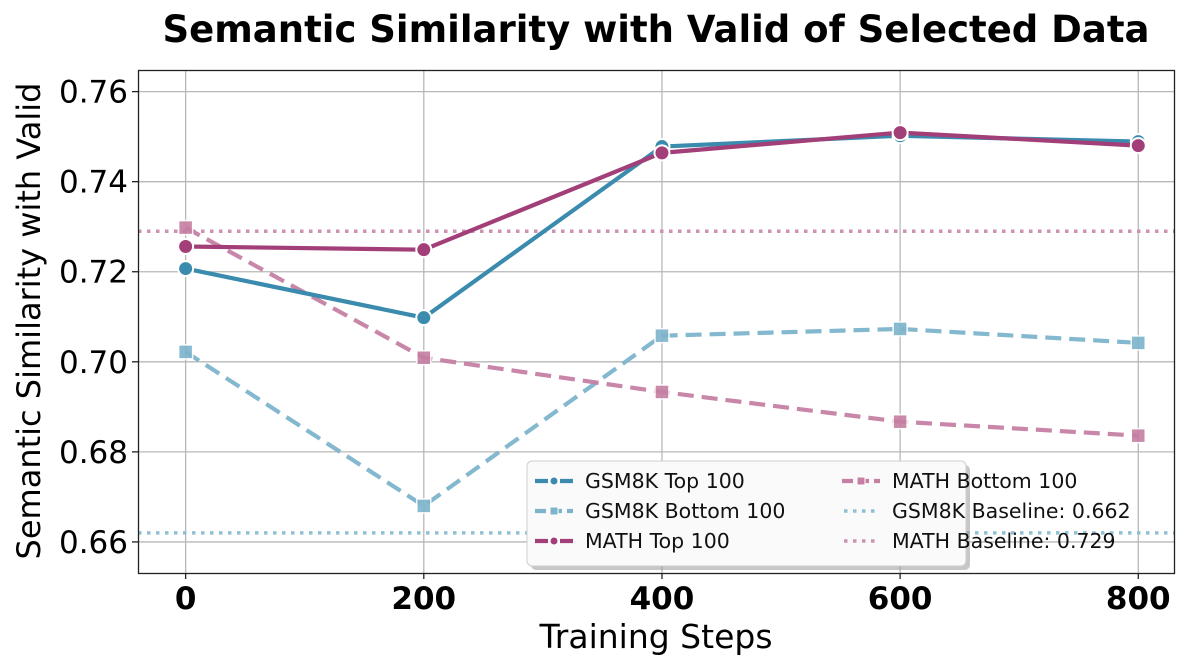 The height and width of the screenshot is (668, 1200). Describe the element at coordinates (984, 481) in the screenshot. I see `legend-label: MATH Bottom 100` at that location.